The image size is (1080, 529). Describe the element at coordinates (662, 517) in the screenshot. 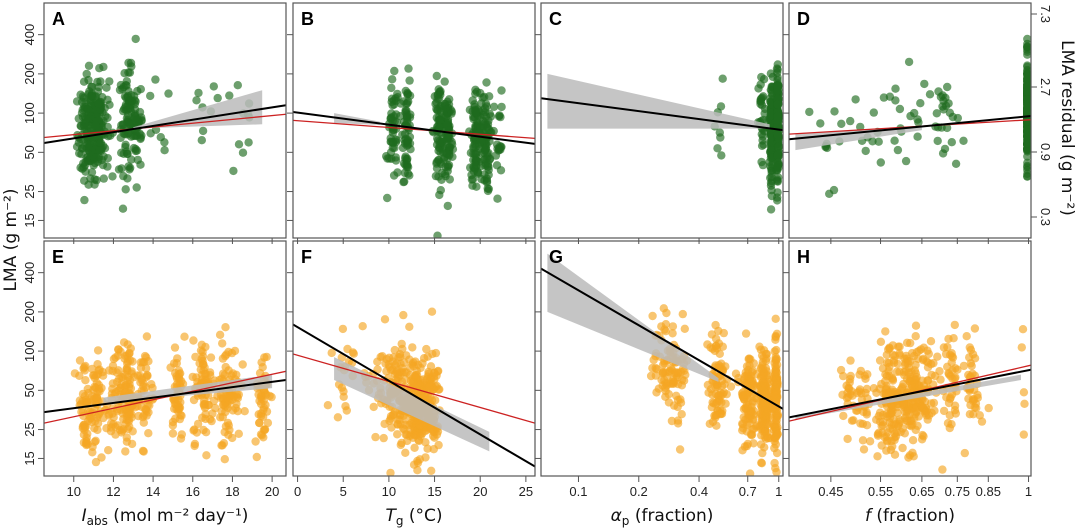

I see `x-axis-label: αp (fraction)` at that location.